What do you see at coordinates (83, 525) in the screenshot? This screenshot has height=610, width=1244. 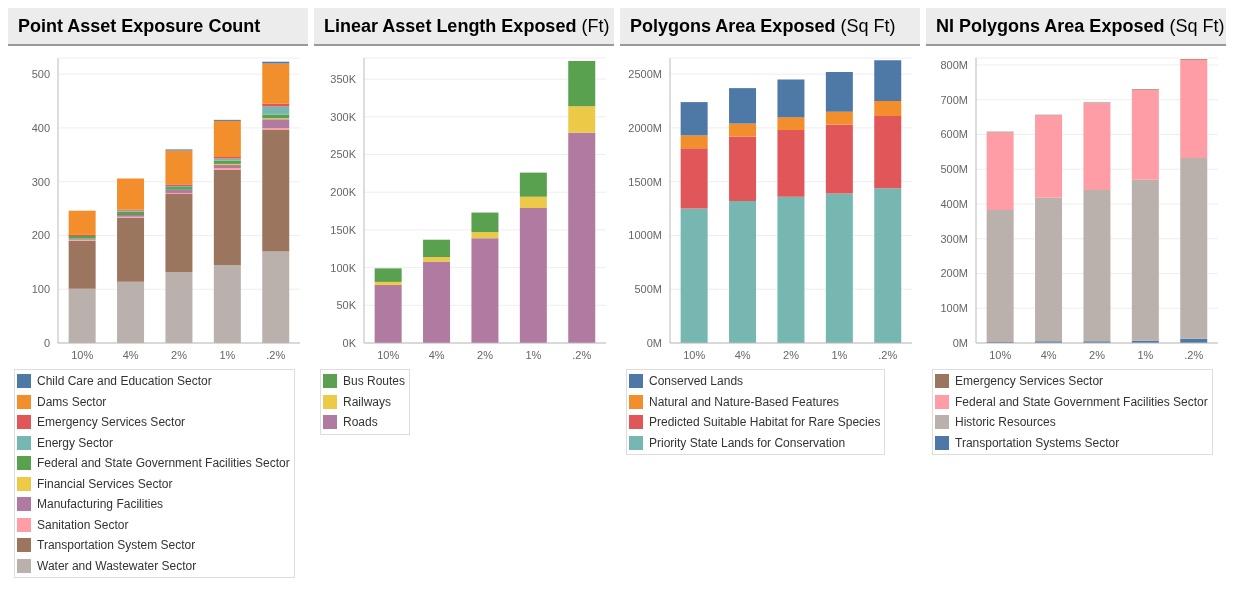 I see `legend-label: Sanitation Sector` at bounding box center [83, 525].